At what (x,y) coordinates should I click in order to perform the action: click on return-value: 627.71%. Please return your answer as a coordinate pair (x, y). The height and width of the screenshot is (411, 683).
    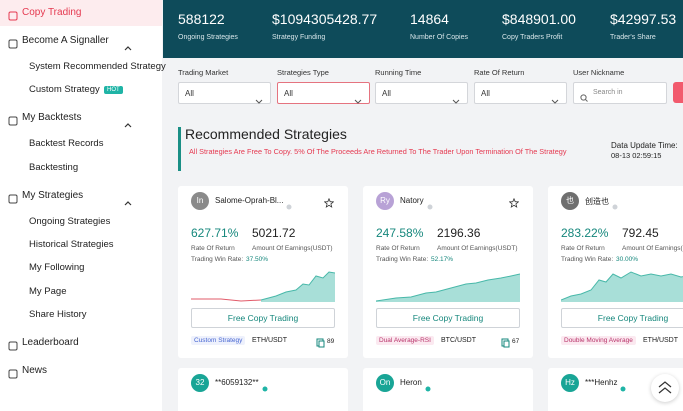
    Looking at the image, I should click on (215, 233).